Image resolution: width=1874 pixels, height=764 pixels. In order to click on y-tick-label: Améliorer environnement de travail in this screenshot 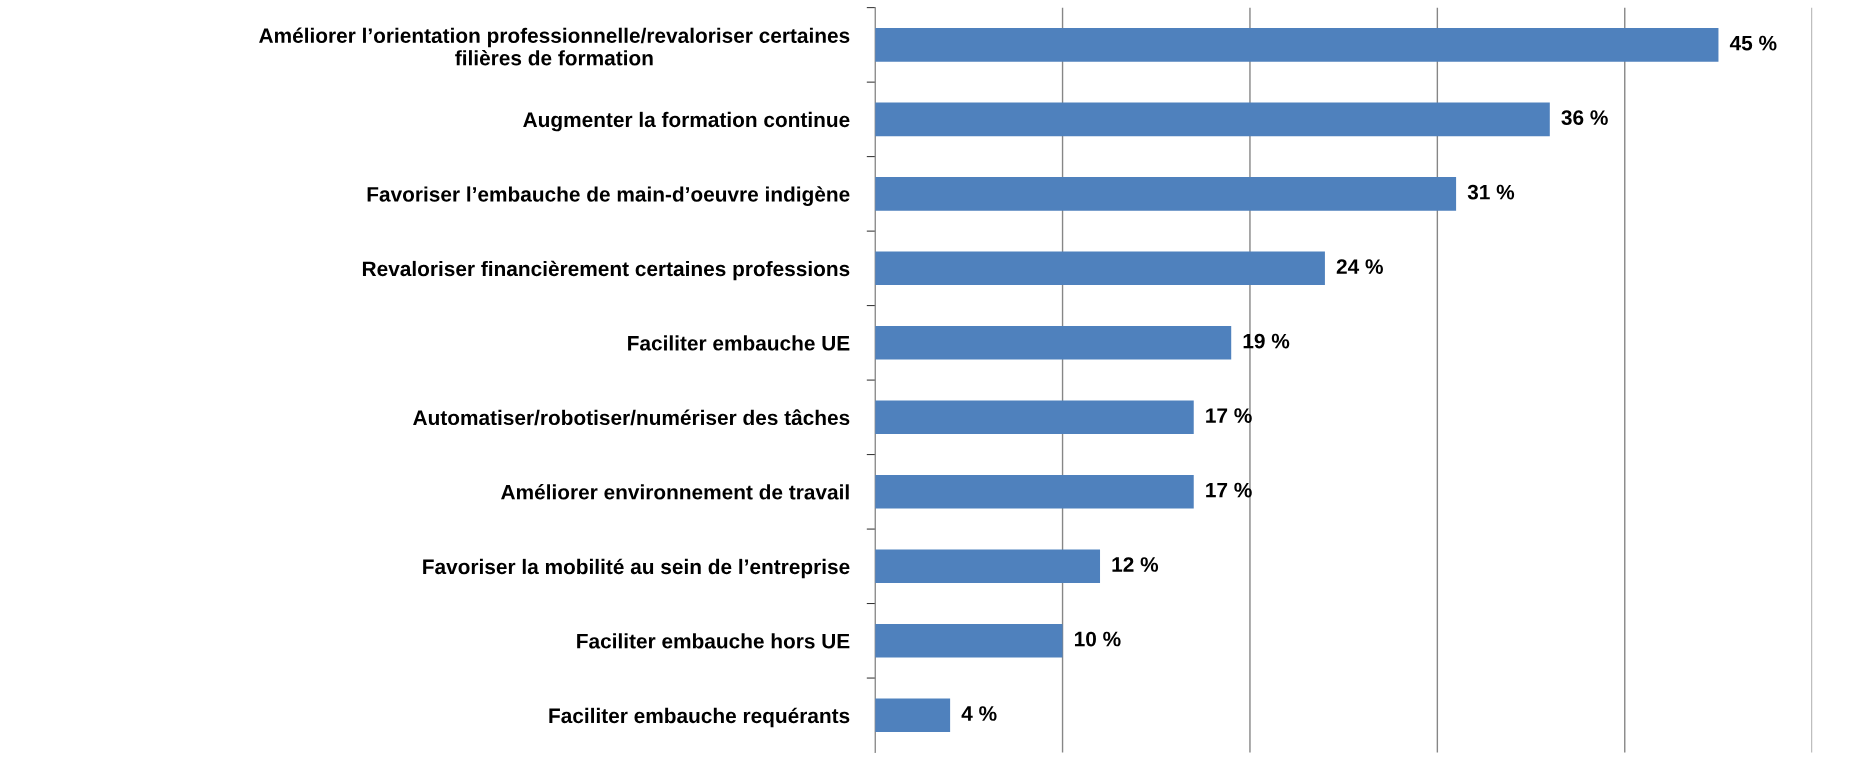, I will do `click(675, 492)`.